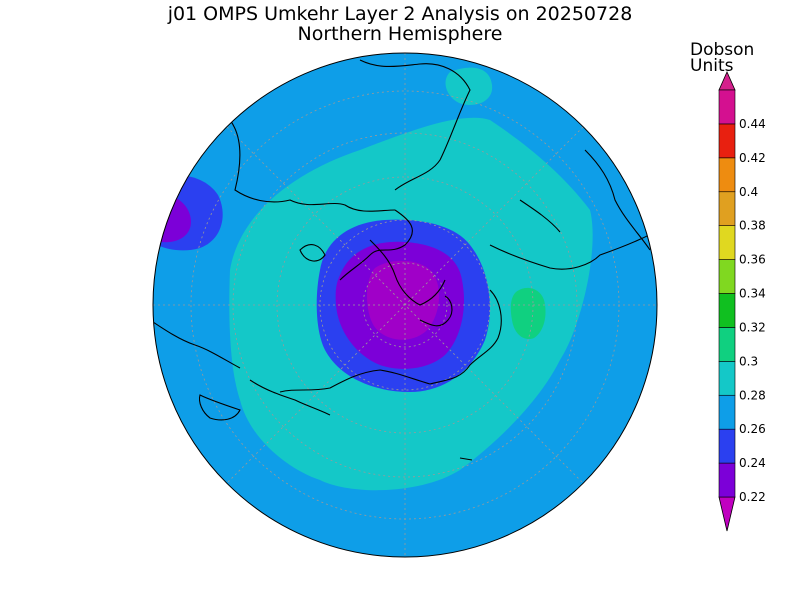 The height and width of the screenshot is (600, 800). Describe the element at coordinates (752, 294) in the screenshot. I see `colorbar-tick-label: 0.34` at that location.